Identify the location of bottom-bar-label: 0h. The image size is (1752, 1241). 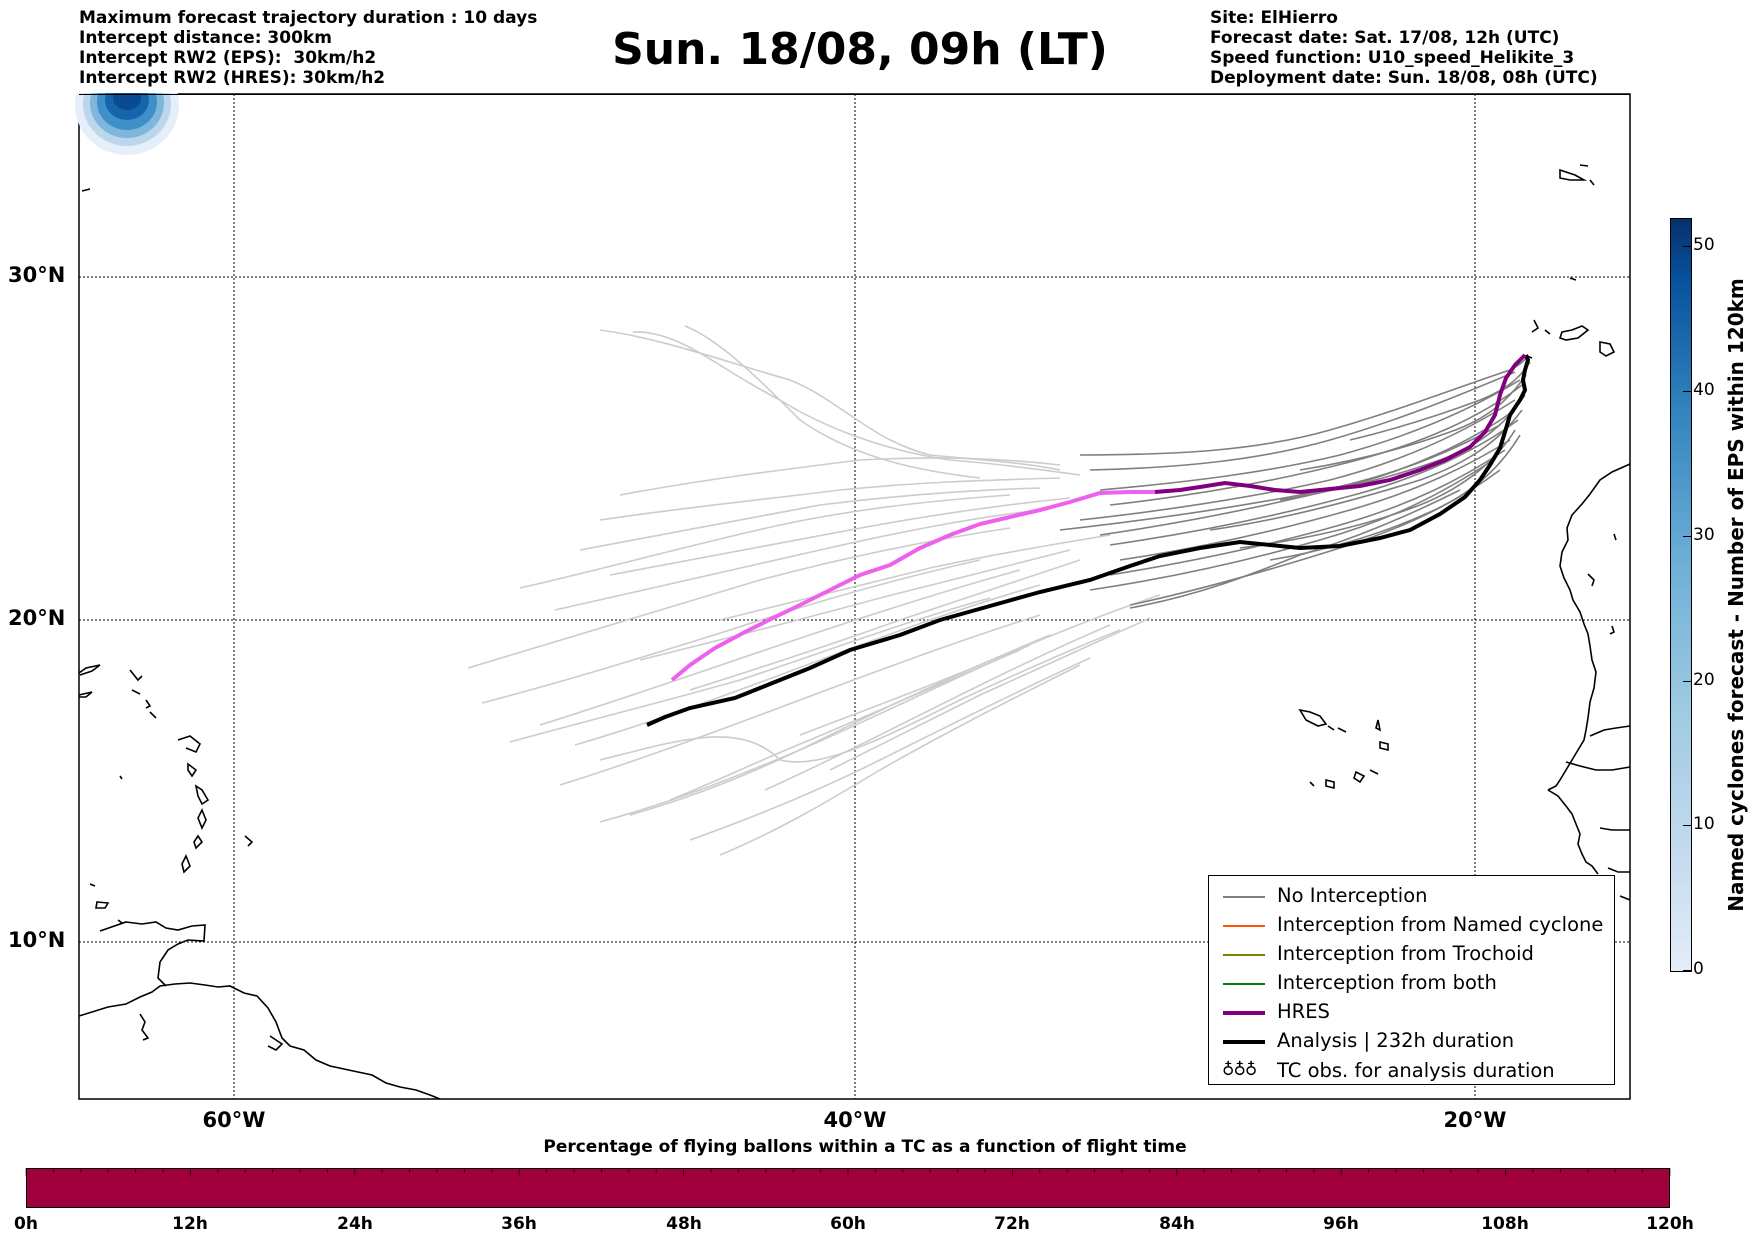
(26, 1224).